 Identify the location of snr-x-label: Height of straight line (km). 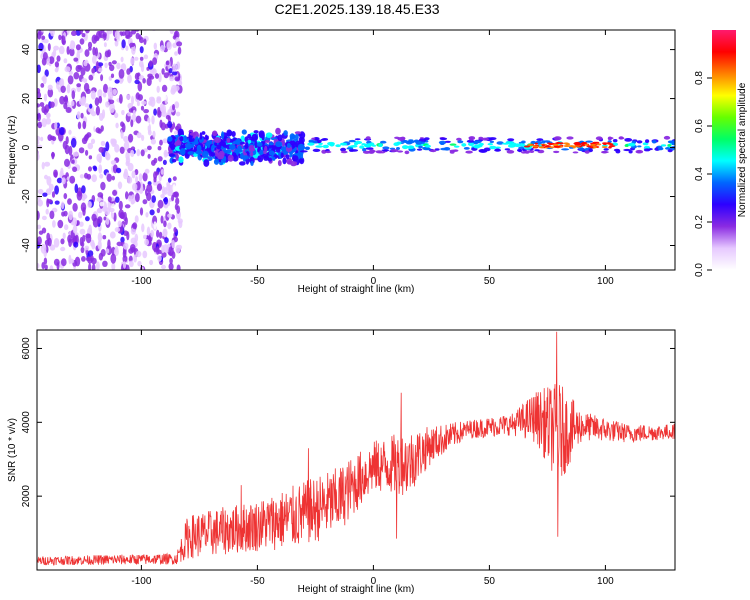
(356, 589).